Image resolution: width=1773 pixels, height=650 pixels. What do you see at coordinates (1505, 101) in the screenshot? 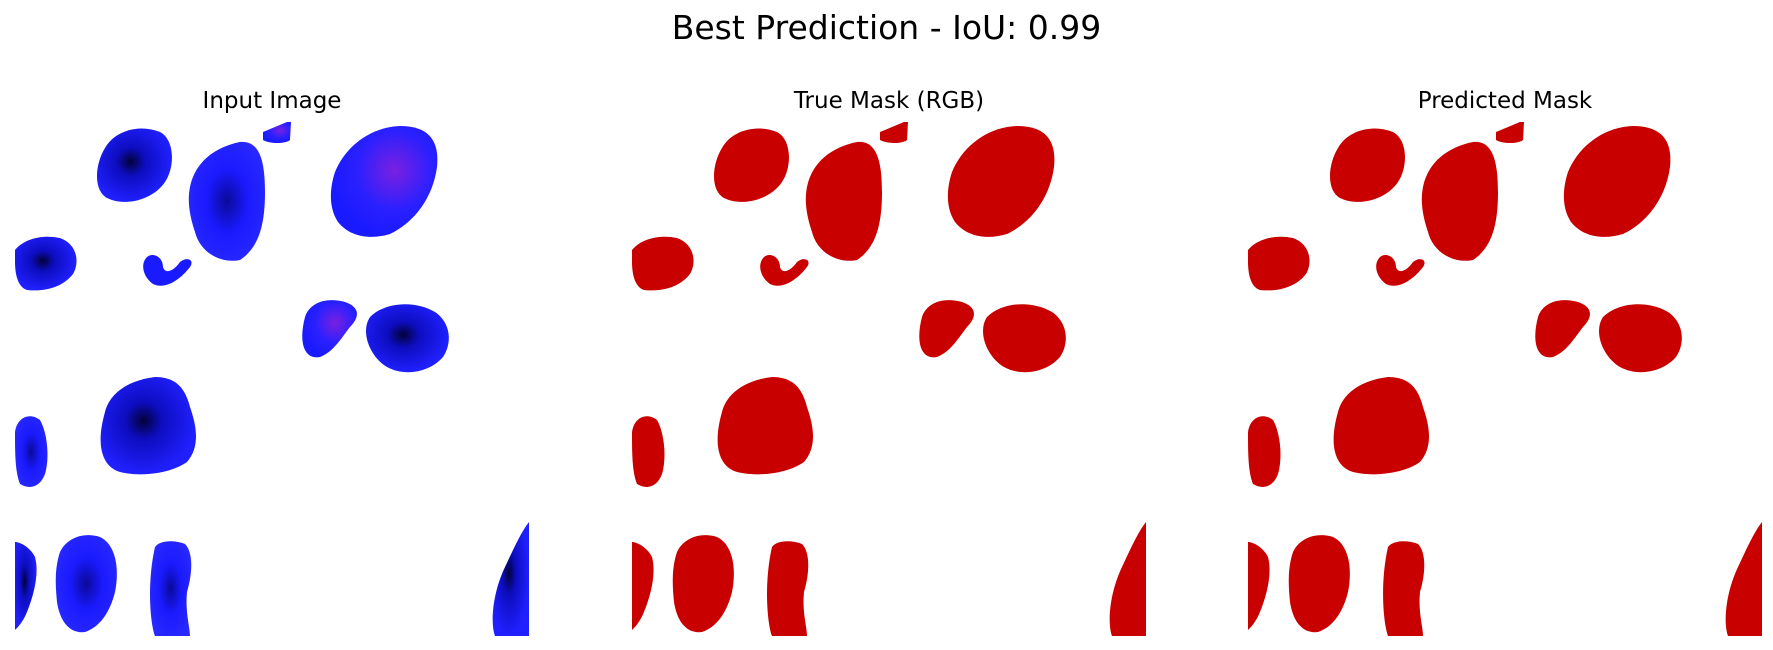
I see `panel-title-predicted-mask: Predicted Mask` at bounding box center [1505, 101].